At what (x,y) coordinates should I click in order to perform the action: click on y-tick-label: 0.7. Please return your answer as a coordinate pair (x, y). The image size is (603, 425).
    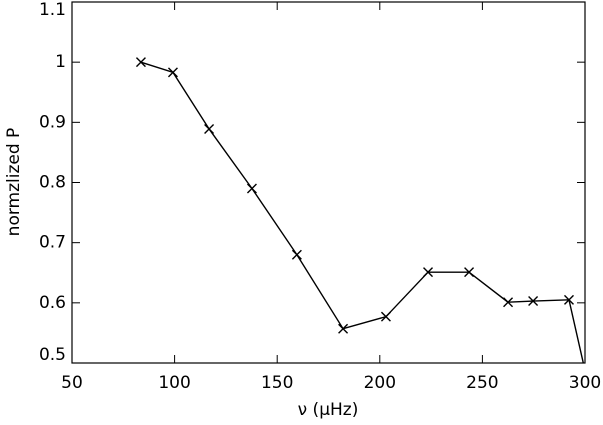
    Looking at the image, I should click on (52, 243).